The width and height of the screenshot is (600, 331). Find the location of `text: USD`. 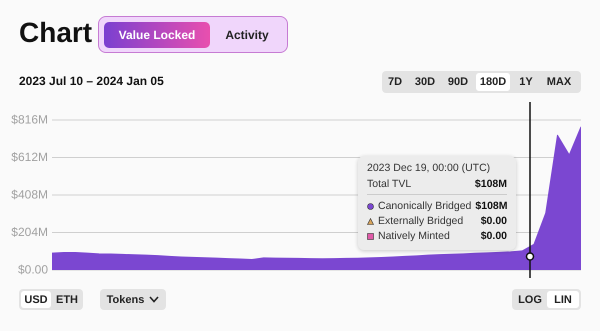

text: USD is located at coordinates (36, 299).